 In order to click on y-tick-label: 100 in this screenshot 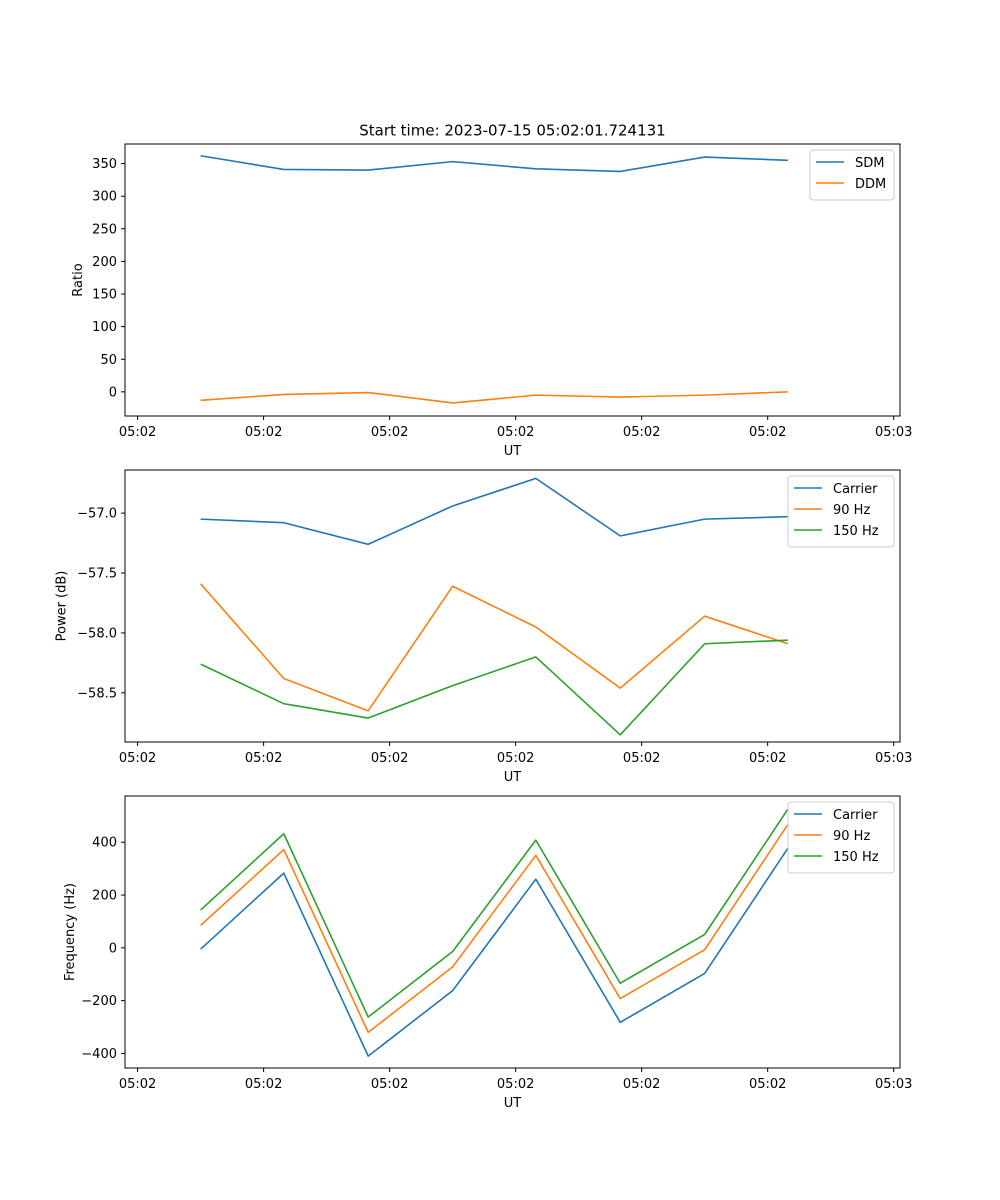, I will do `click(104, 327)`.